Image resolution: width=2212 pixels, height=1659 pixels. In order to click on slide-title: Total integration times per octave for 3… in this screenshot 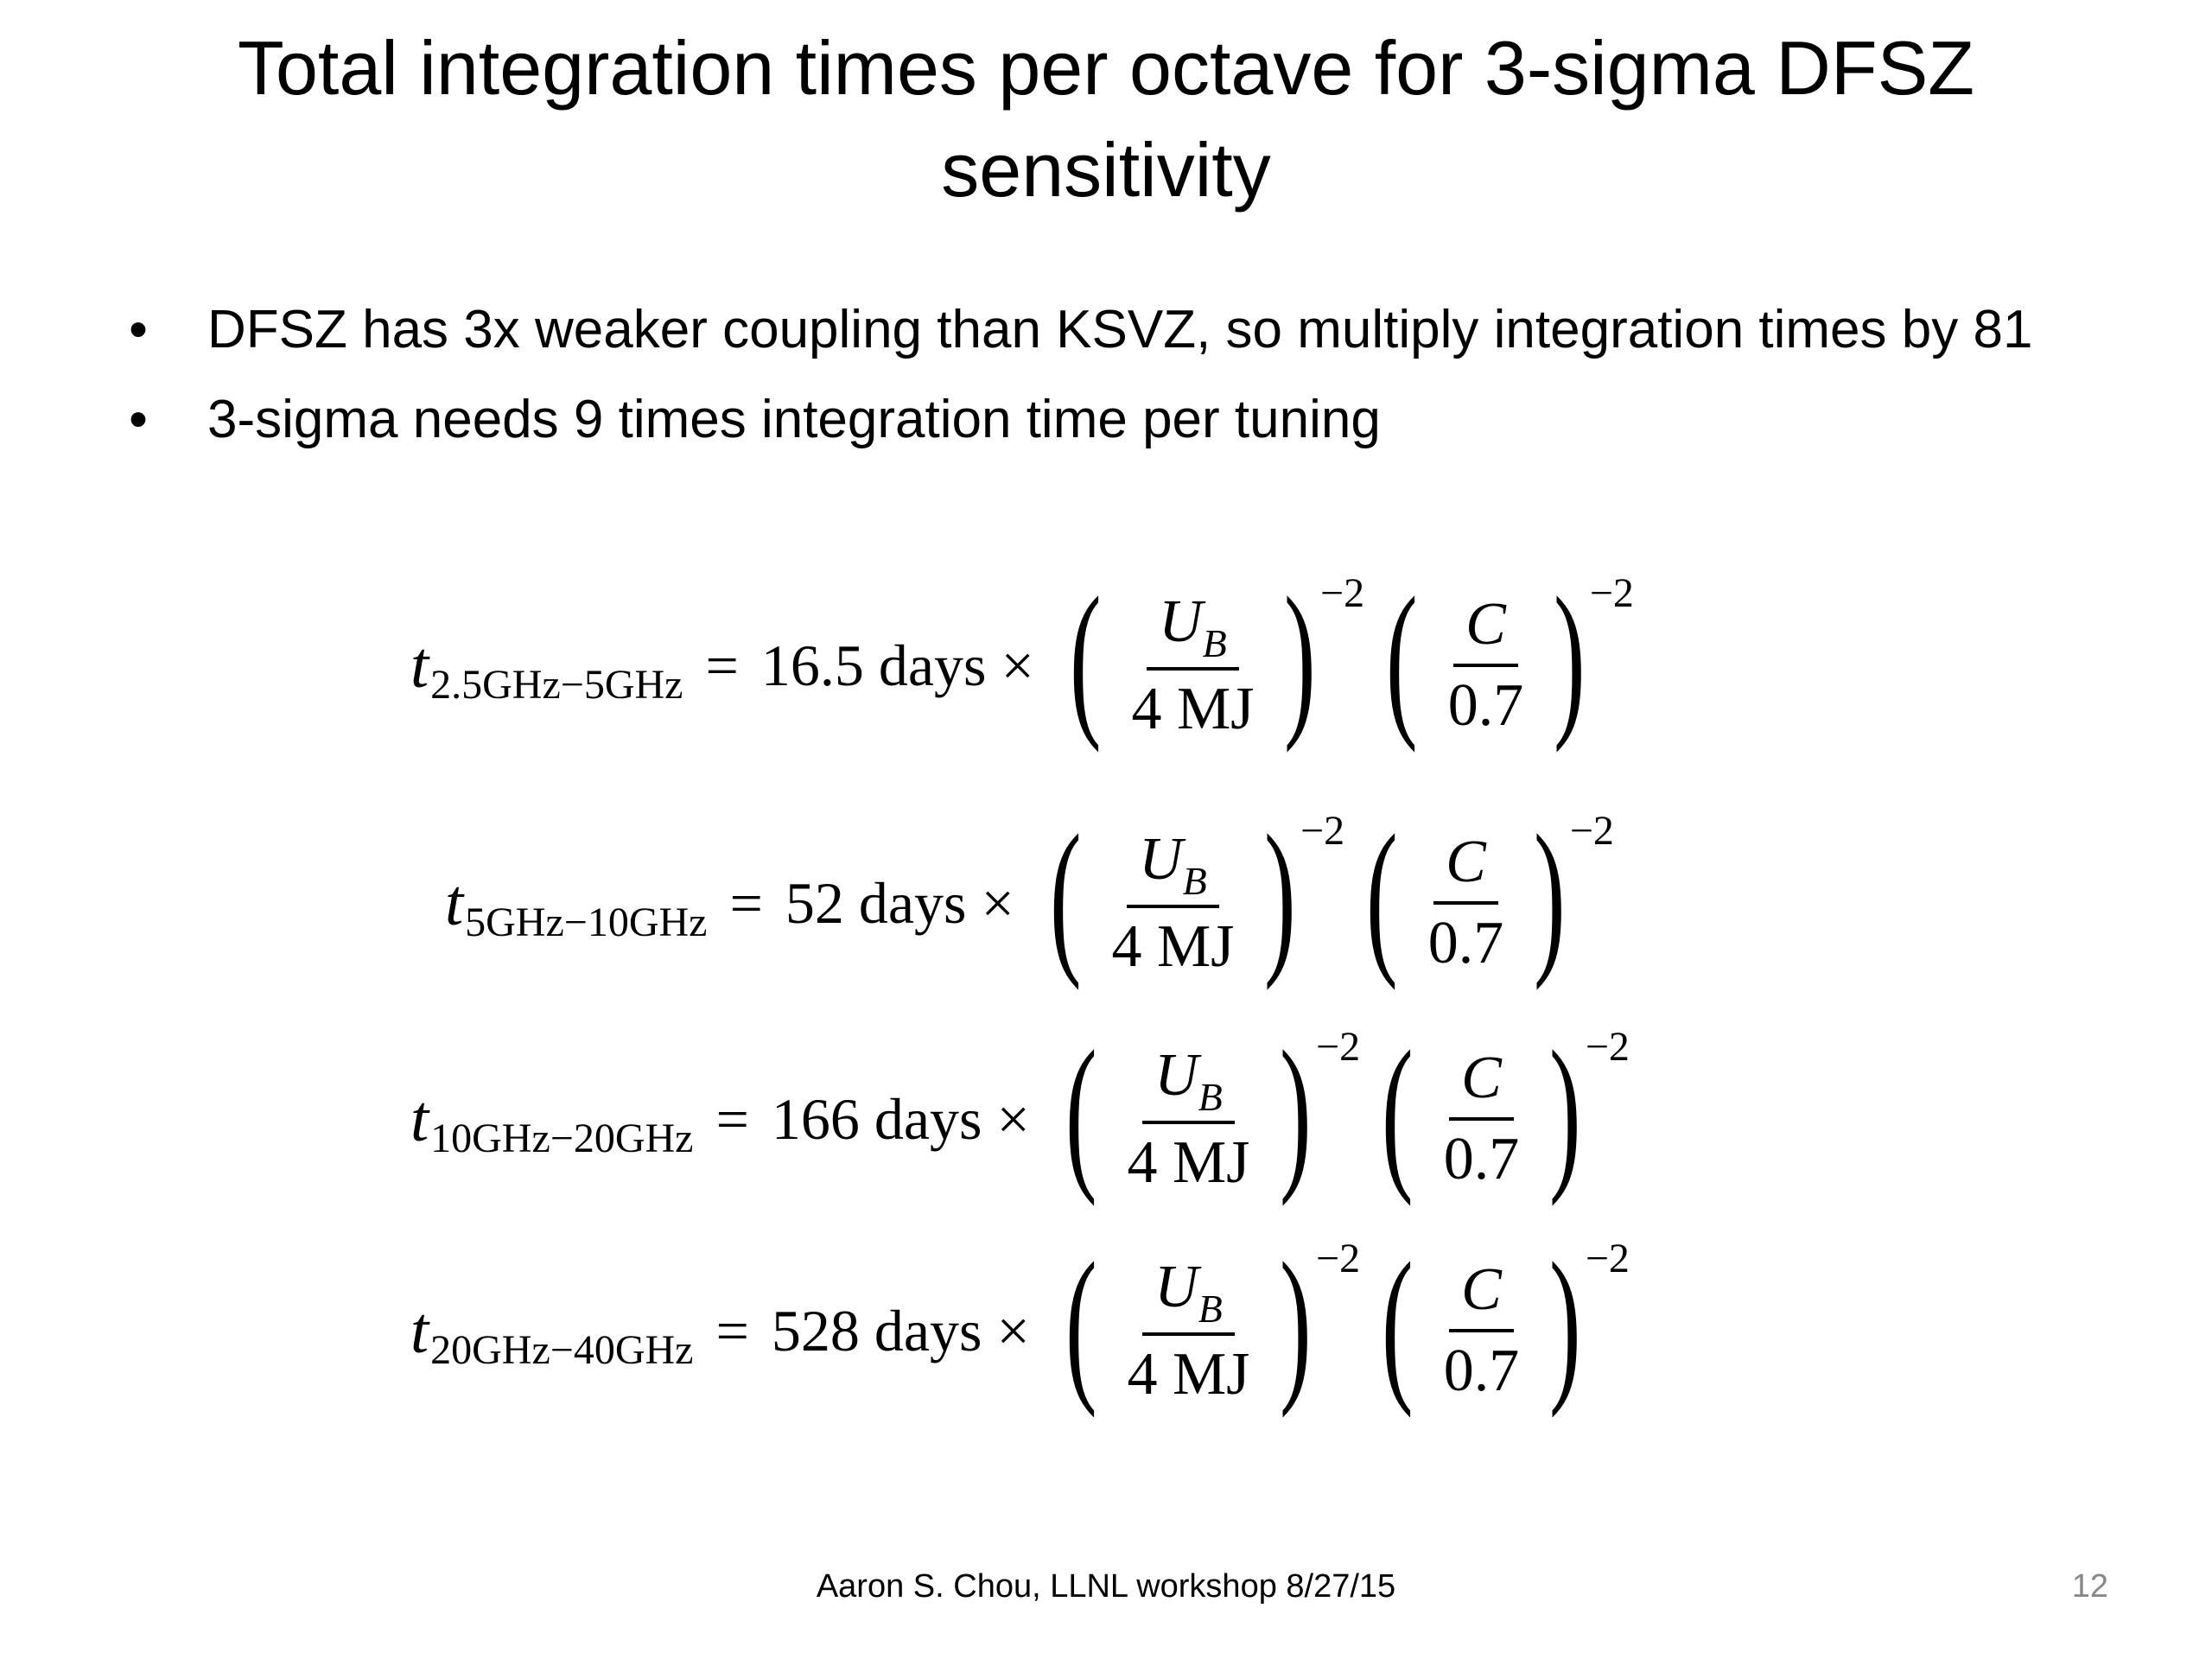, I will do `click(1106, 119)`.